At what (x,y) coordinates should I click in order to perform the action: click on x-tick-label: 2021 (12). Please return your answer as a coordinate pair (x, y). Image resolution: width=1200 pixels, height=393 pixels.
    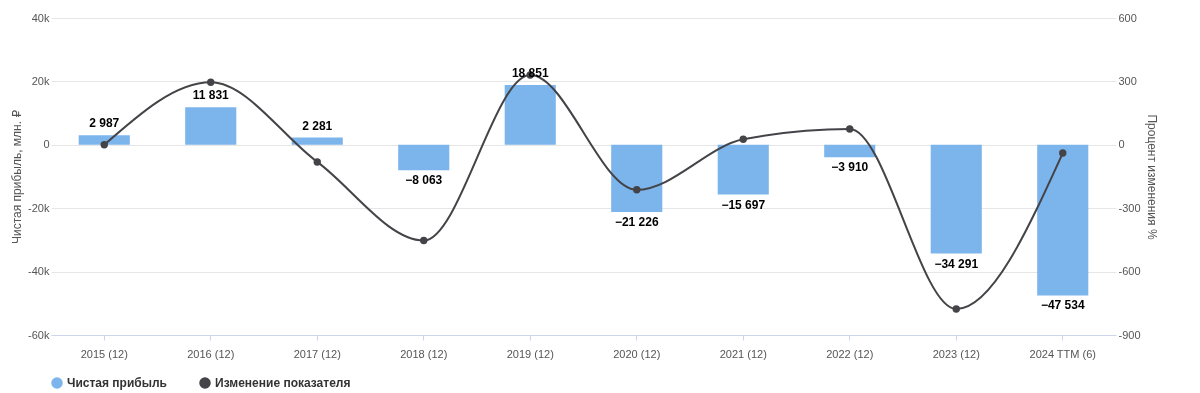
    Looking at the image, I should click on (743, 353).